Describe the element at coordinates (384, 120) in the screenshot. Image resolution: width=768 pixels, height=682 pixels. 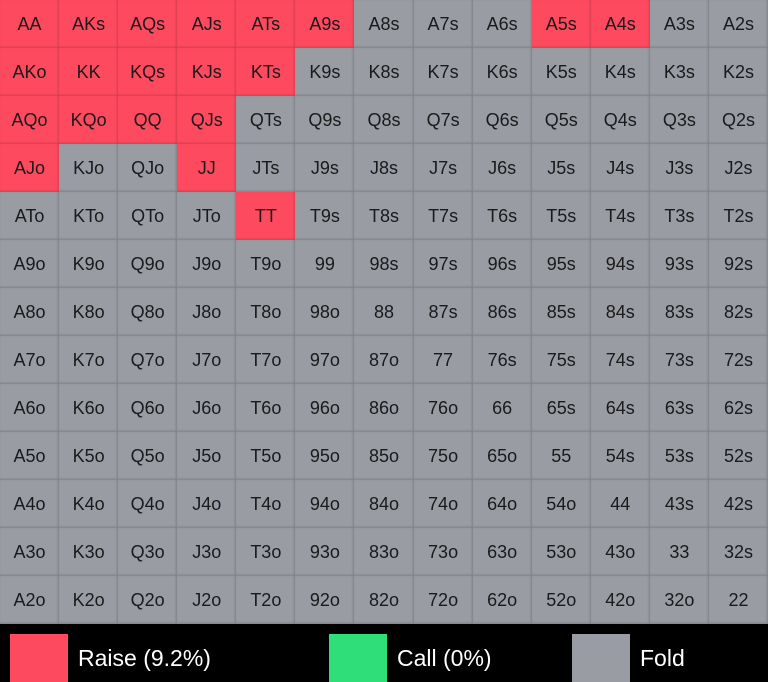
I see `hand-cell-Q8s: Q8s` at that location.